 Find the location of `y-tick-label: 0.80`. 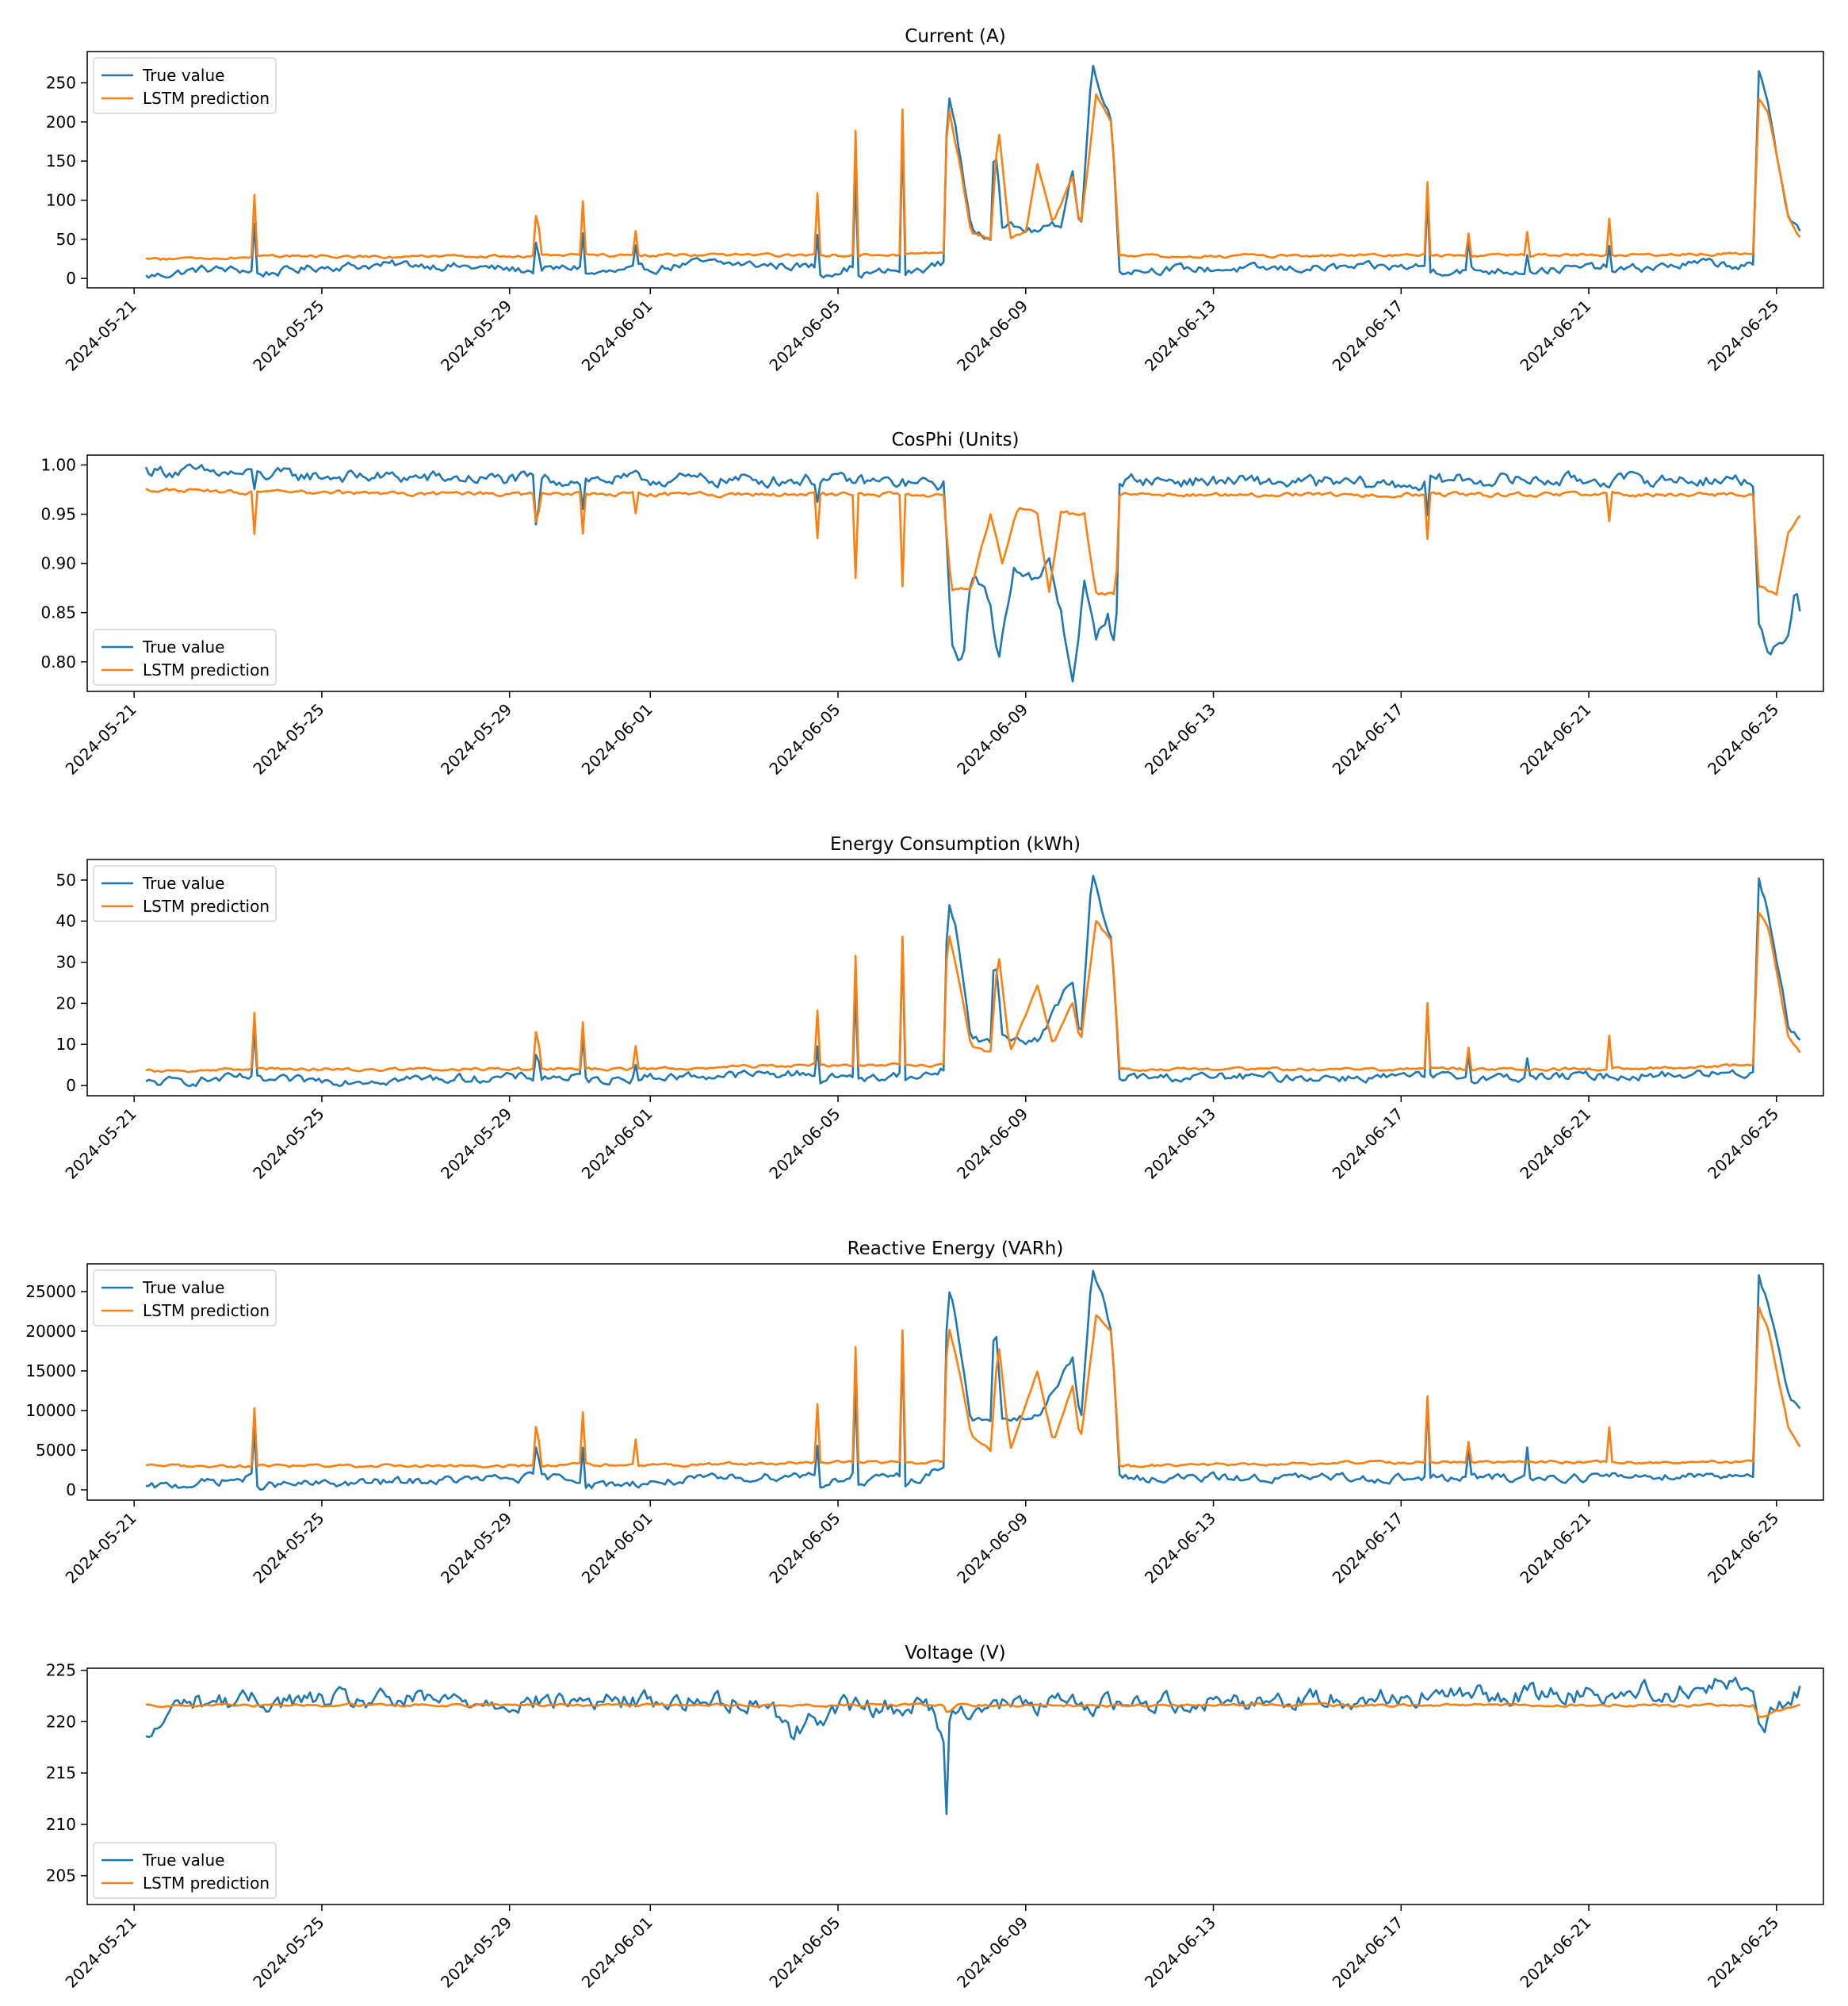

y-tick-label: 0.80 is located at coordinates (58, 662).